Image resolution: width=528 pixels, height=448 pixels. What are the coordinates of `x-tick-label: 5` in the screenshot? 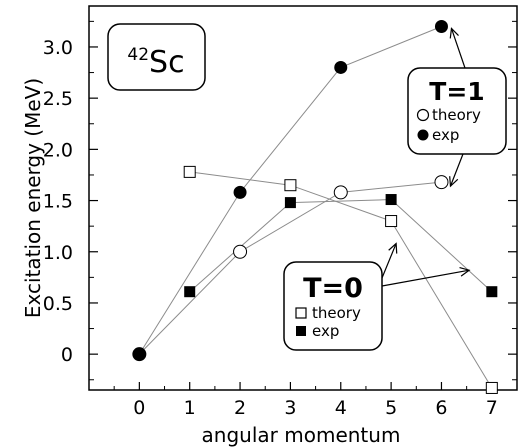 It's located at (391, 408).